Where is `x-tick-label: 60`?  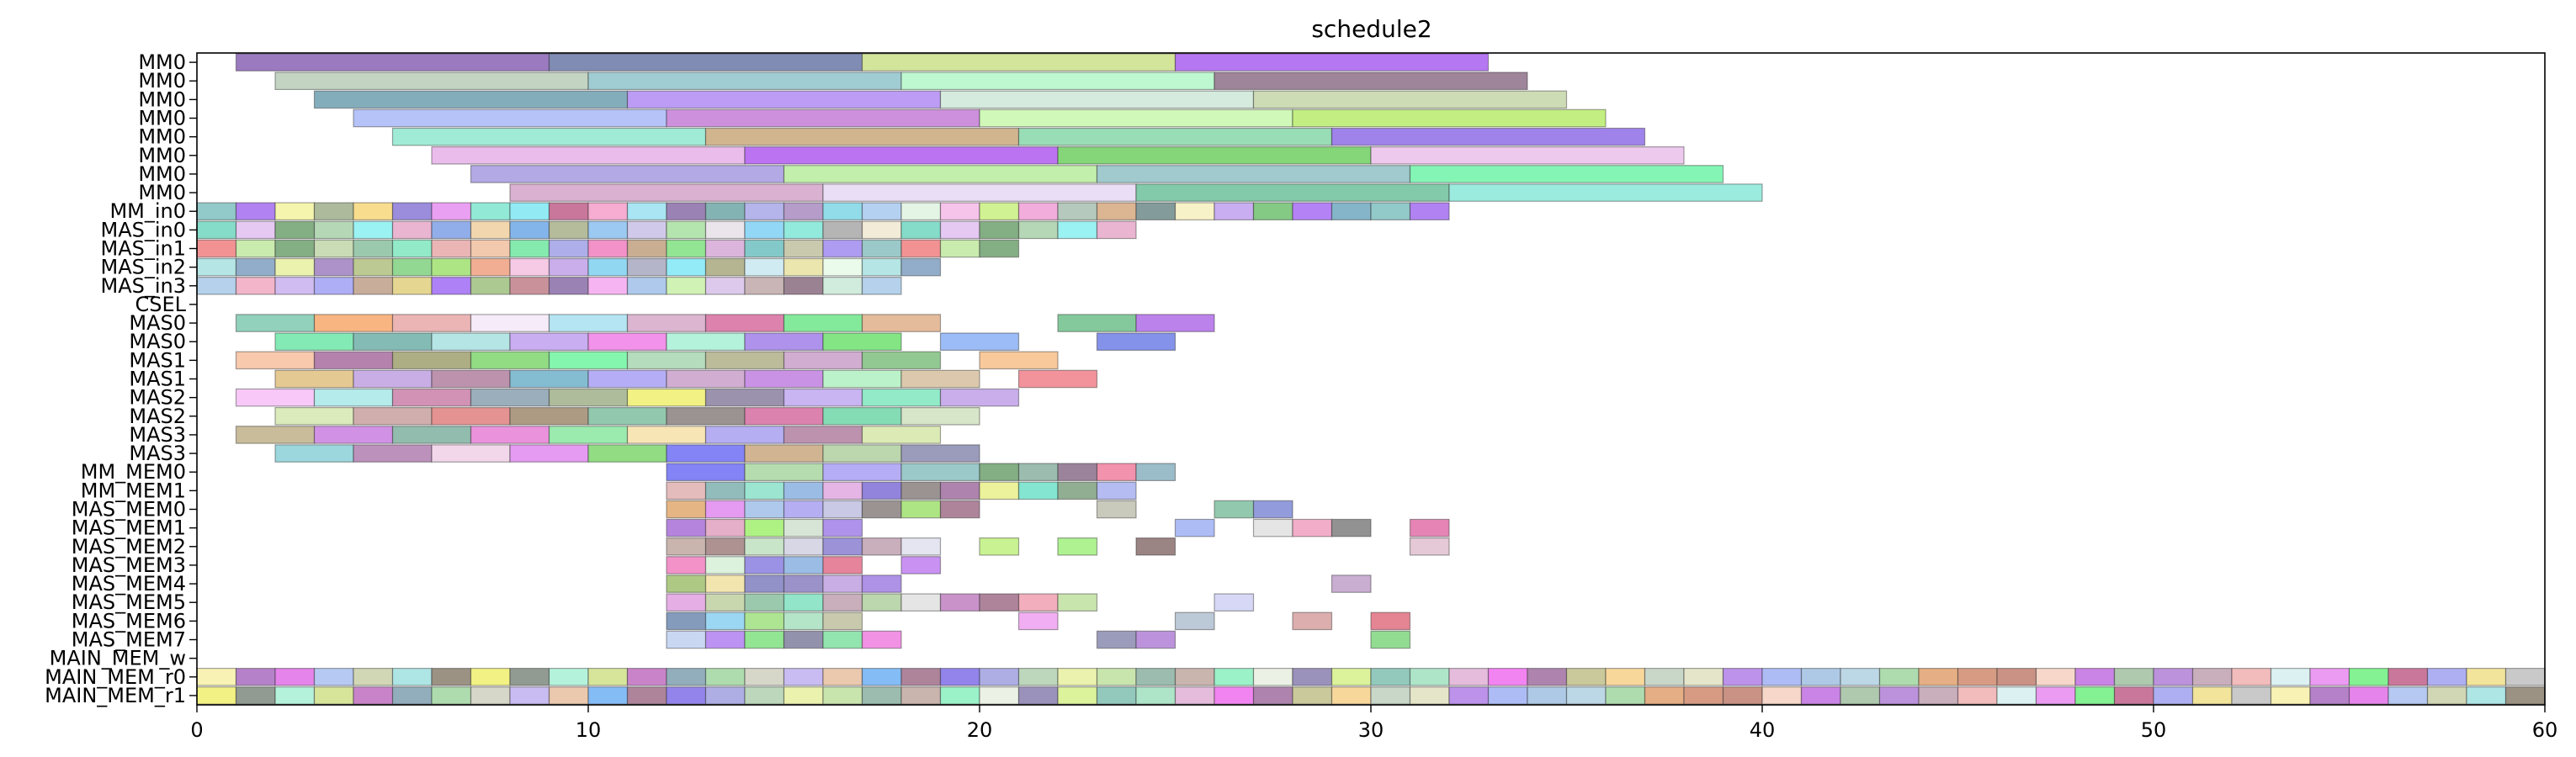 x-tick-label: 60 is located at coordinates (2545, 730).